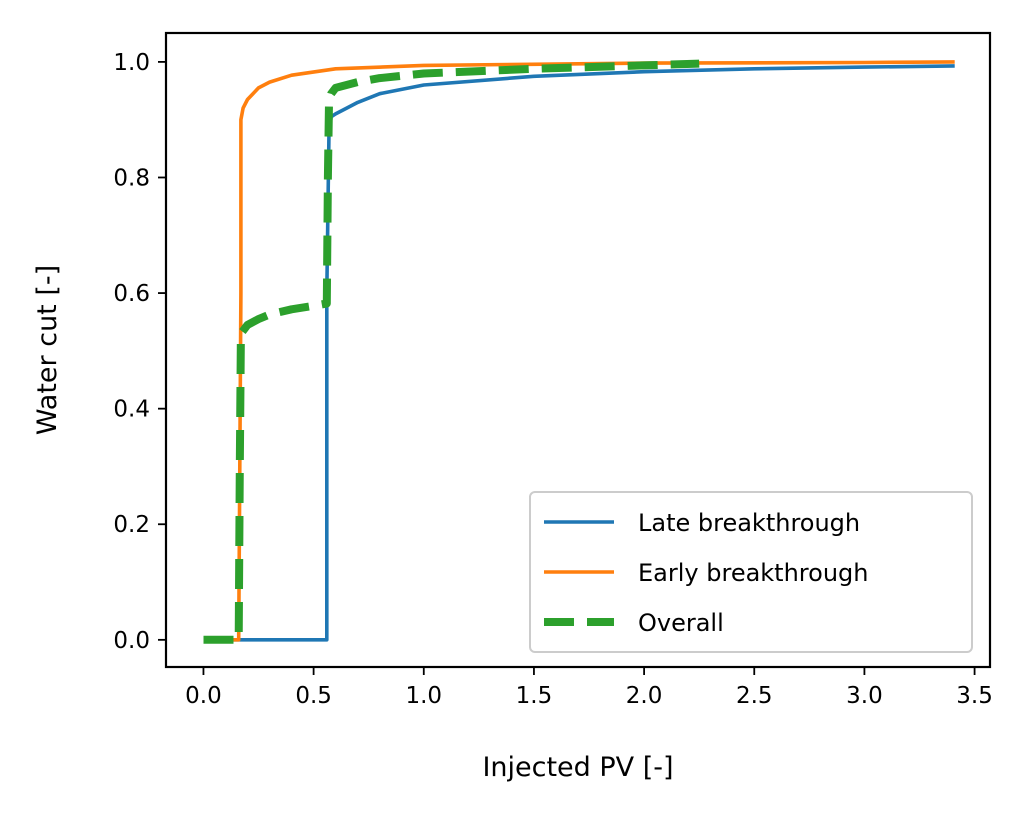 The image size is (1029, 814). What do you see at coordinates (864, 696) in the screenshot?
I see `x-tick-label: 3.0` at bounding box center [864, 696].